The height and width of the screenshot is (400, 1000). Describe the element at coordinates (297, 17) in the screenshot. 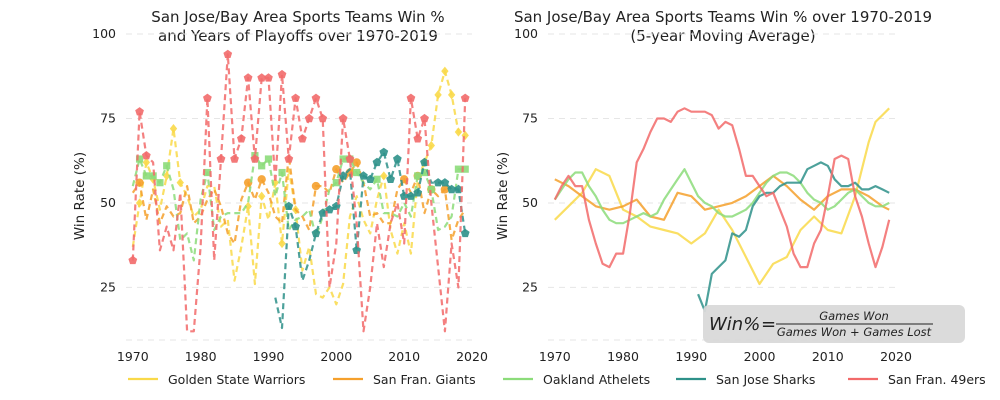

I see `chart-title-line-1: San Jose/Bay Area Sports Teams Win %` at that location.